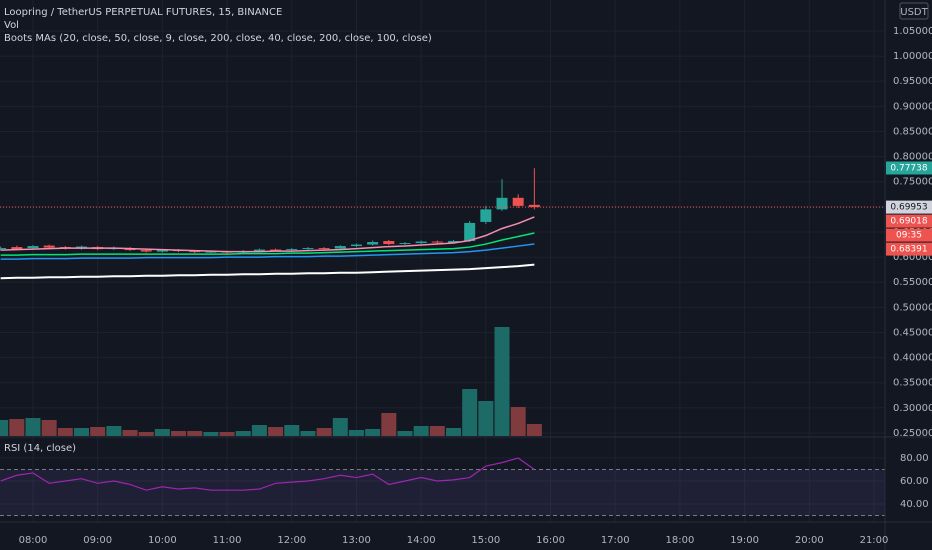  What do you see at coordinates (912, 131) in the screenshot?
I see `y-tick-label: 0.85000` at bounding box center [912, 131].